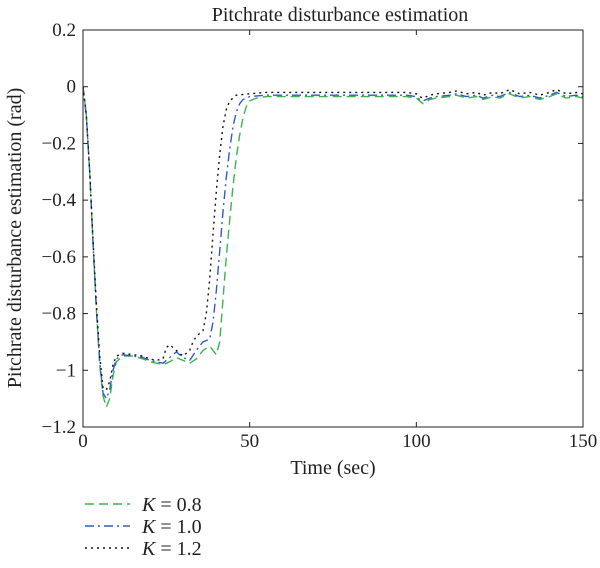 The height and width of the screenshot is (568, 600). I want to click on chart-title: Pitchrate disturbance estimation, so click(340, 15).